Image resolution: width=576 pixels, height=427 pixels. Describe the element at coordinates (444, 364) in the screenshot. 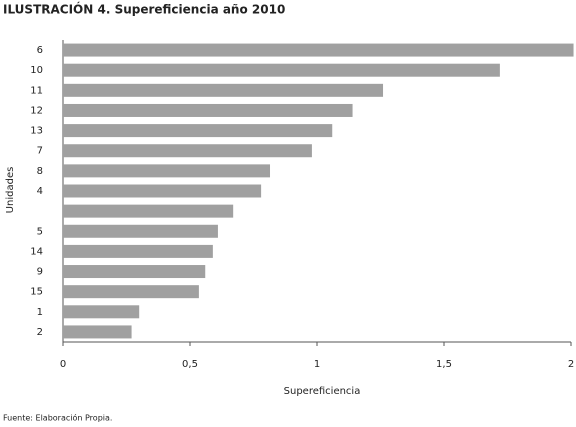

I see `x-tick-label: 1,5` at that location.